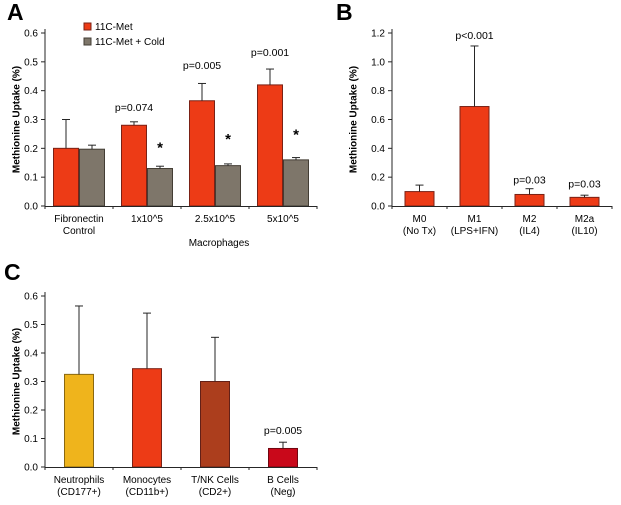 Image resolution: width=621 pixels, height=505 pixels. What do you see at coordinates (584, 231) in the screenshot?
I see `x-category-label: (IL10)` at bounding box center [584, 231].